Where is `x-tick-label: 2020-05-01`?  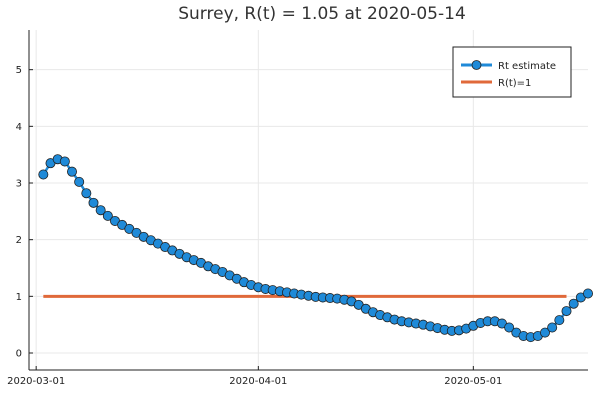 x-tick-label: 2020-05-01 is located at coordinates (473, 381).